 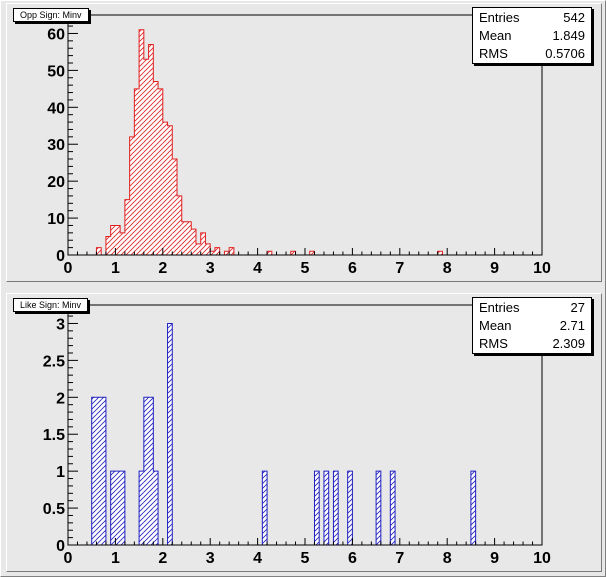 I want to click on stats-mean-row: Mean 1.849, so click(x=532, y=36).